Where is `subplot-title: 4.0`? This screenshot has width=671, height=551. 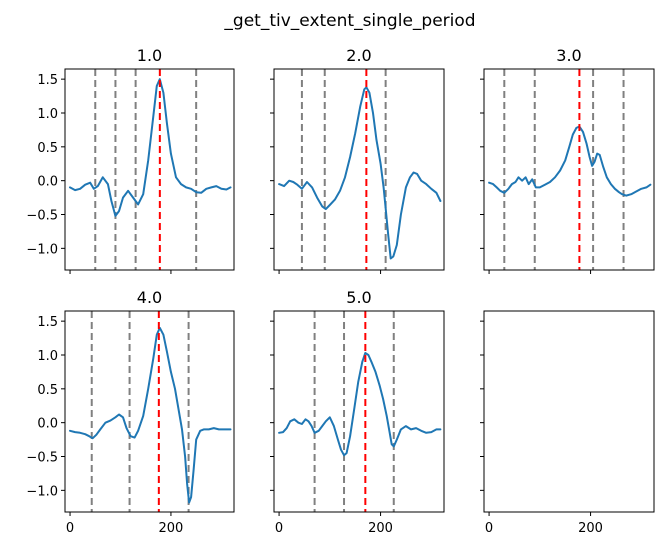 subplot-title: 4.0 is located at coordinates (149, 297).